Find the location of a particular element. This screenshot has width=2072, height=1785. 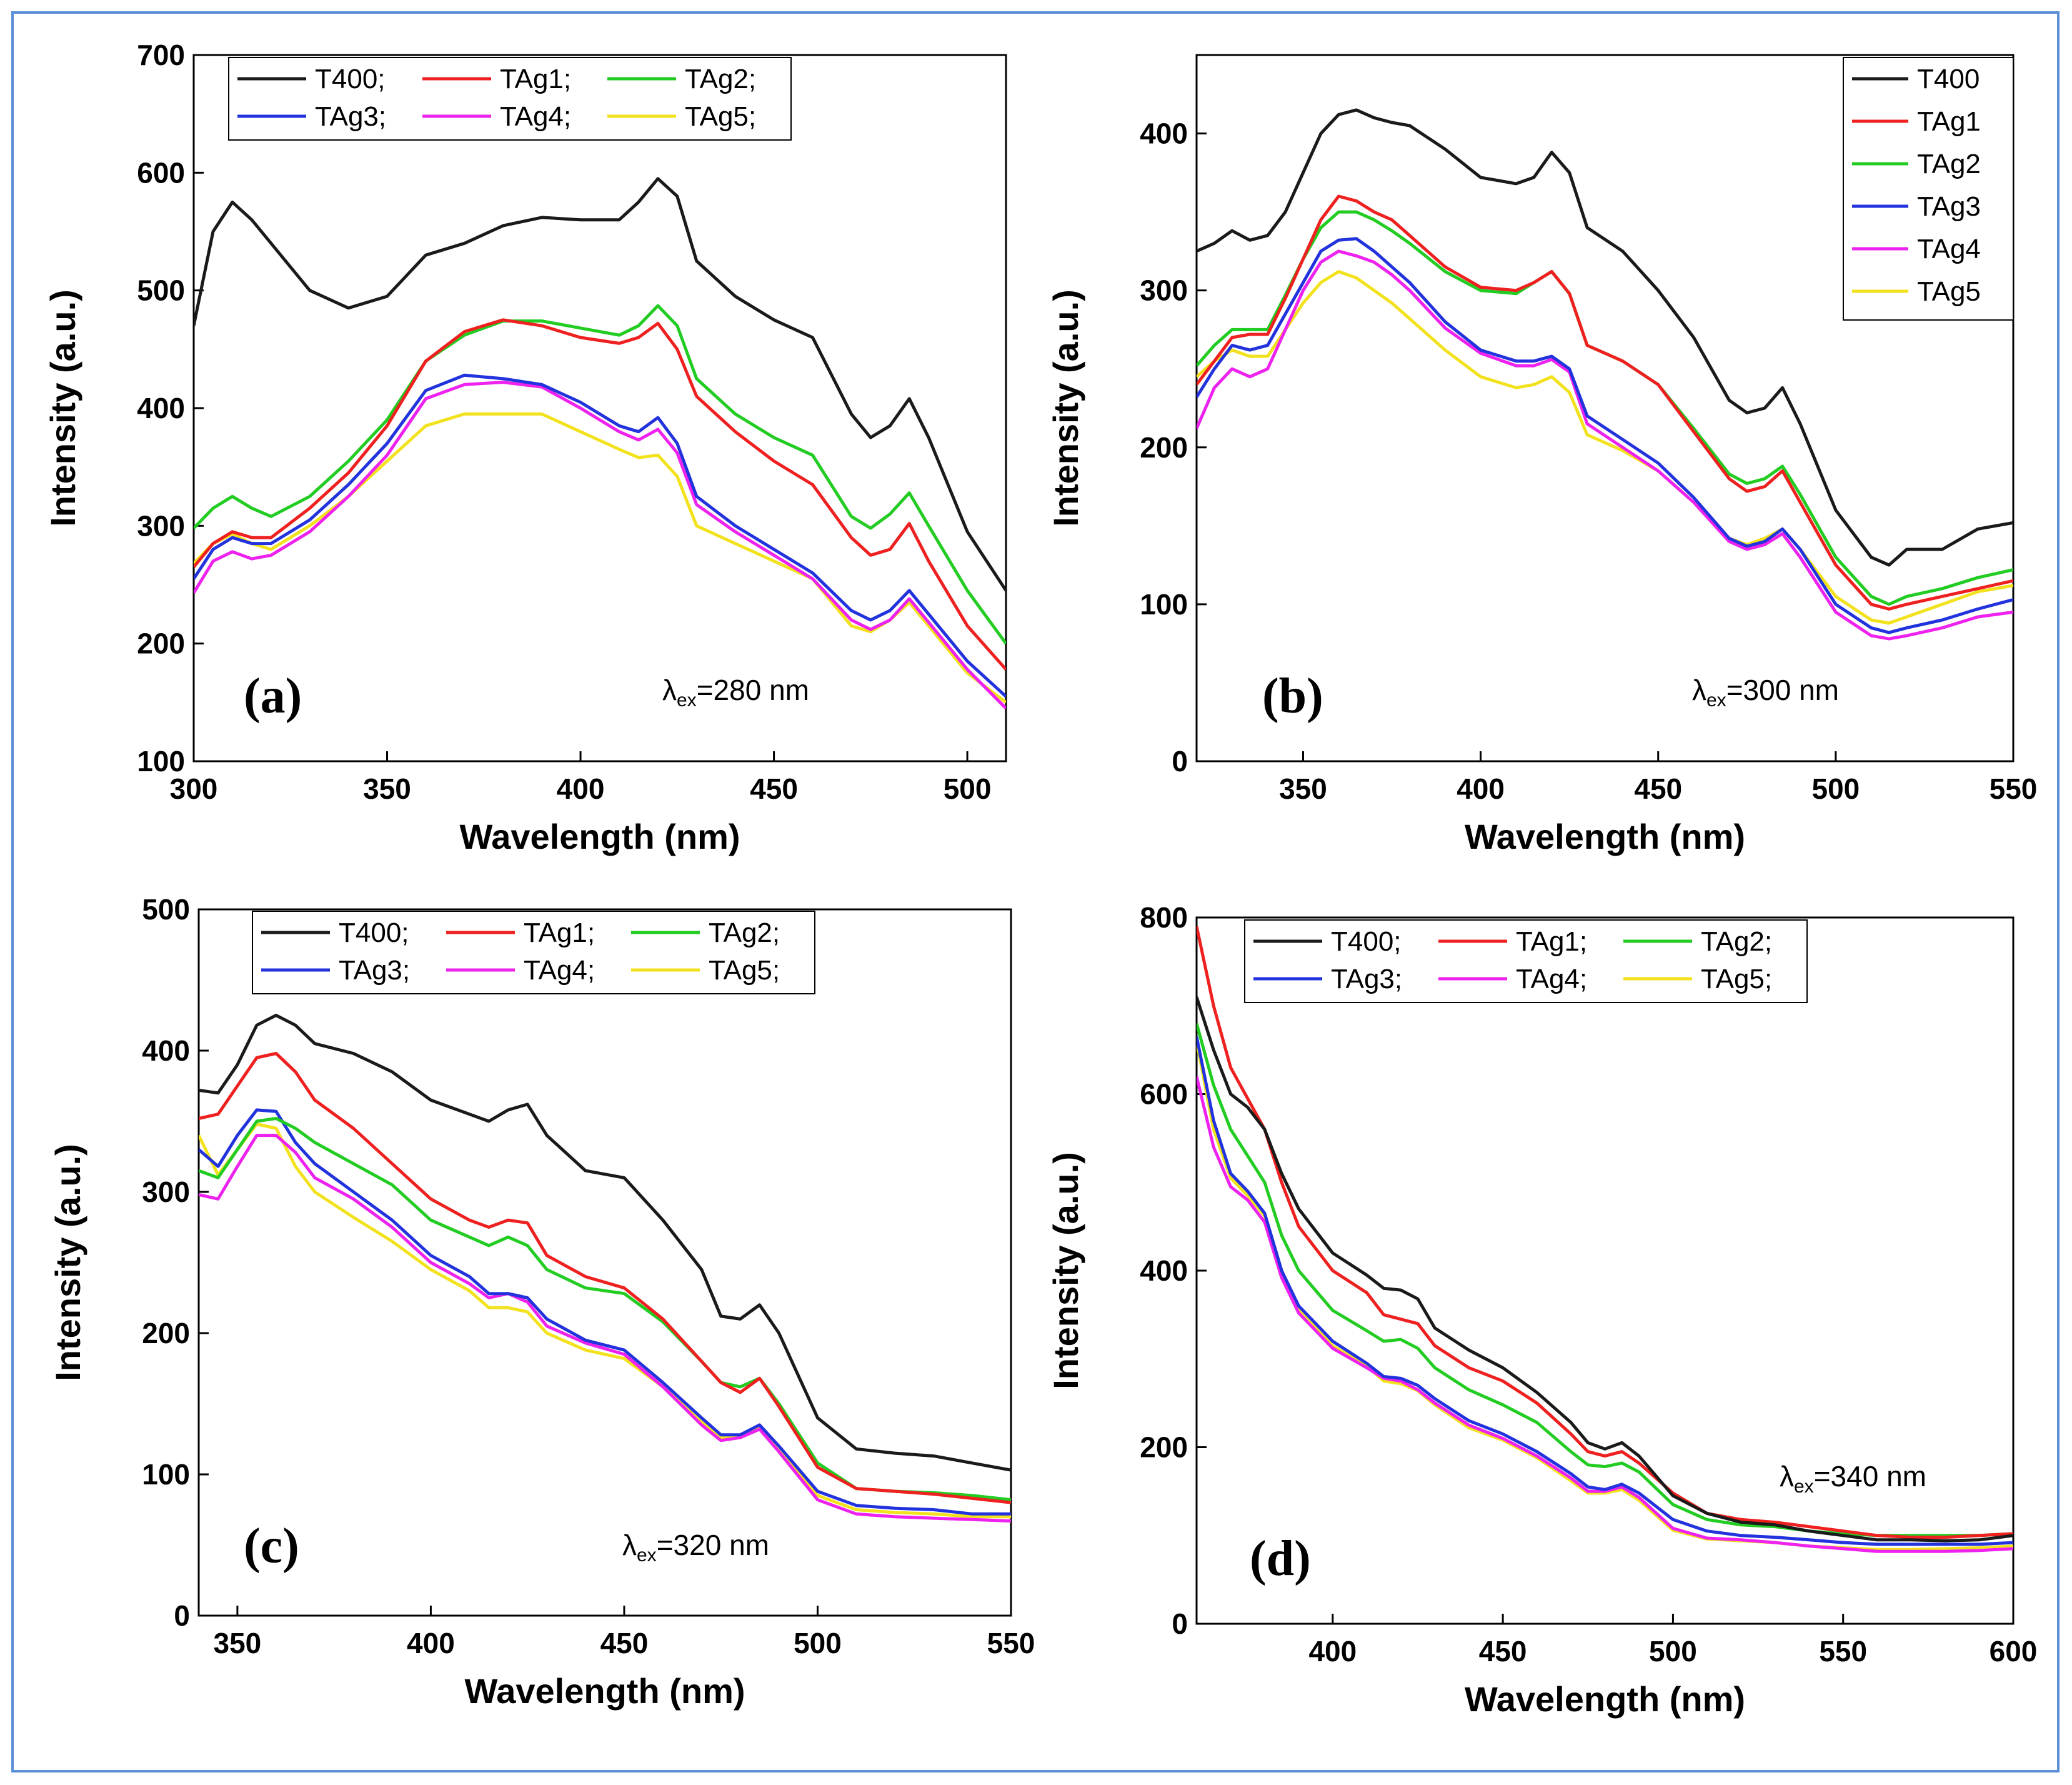

panel-label: (d) is located at coordinates (1280, 1559).